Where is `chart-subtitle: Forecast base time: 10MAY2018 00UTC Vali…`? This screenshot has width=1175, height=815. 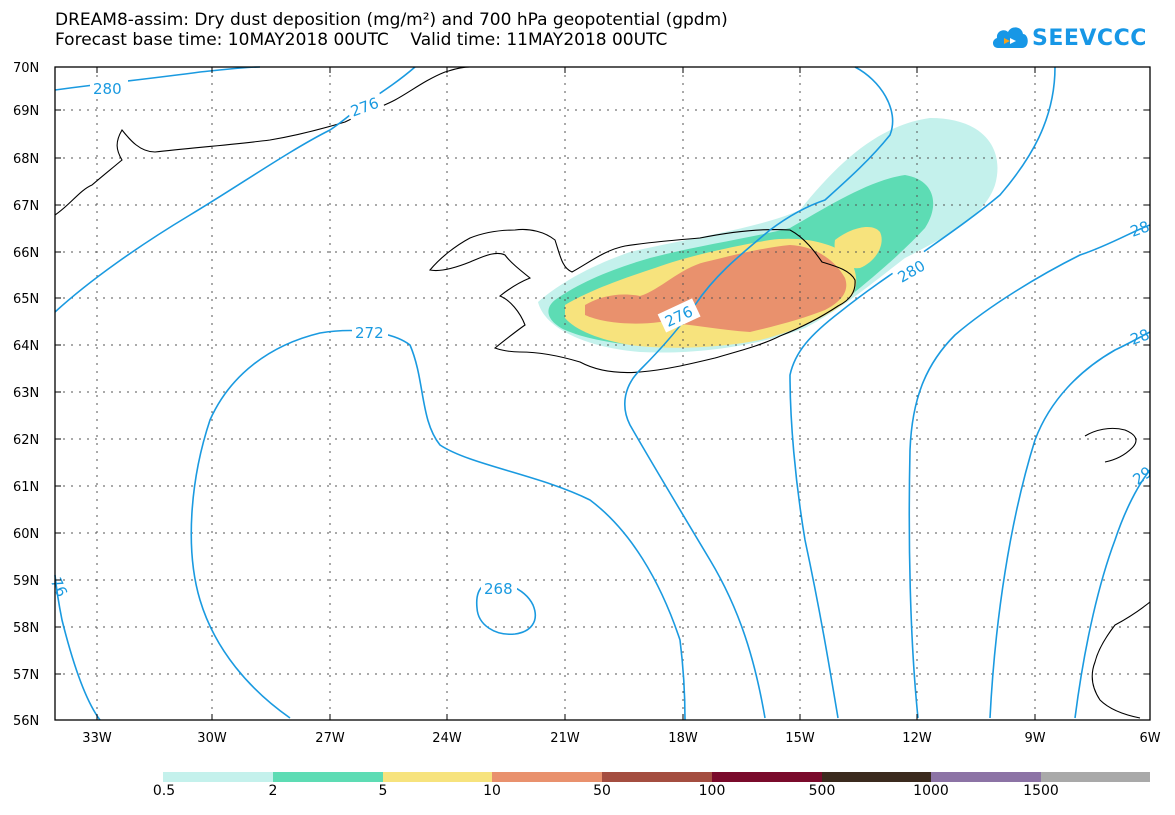 chart-subtitle: Forecast base time: 10MAY2018 00UTC Vali… is located at coordinates (361, 40).